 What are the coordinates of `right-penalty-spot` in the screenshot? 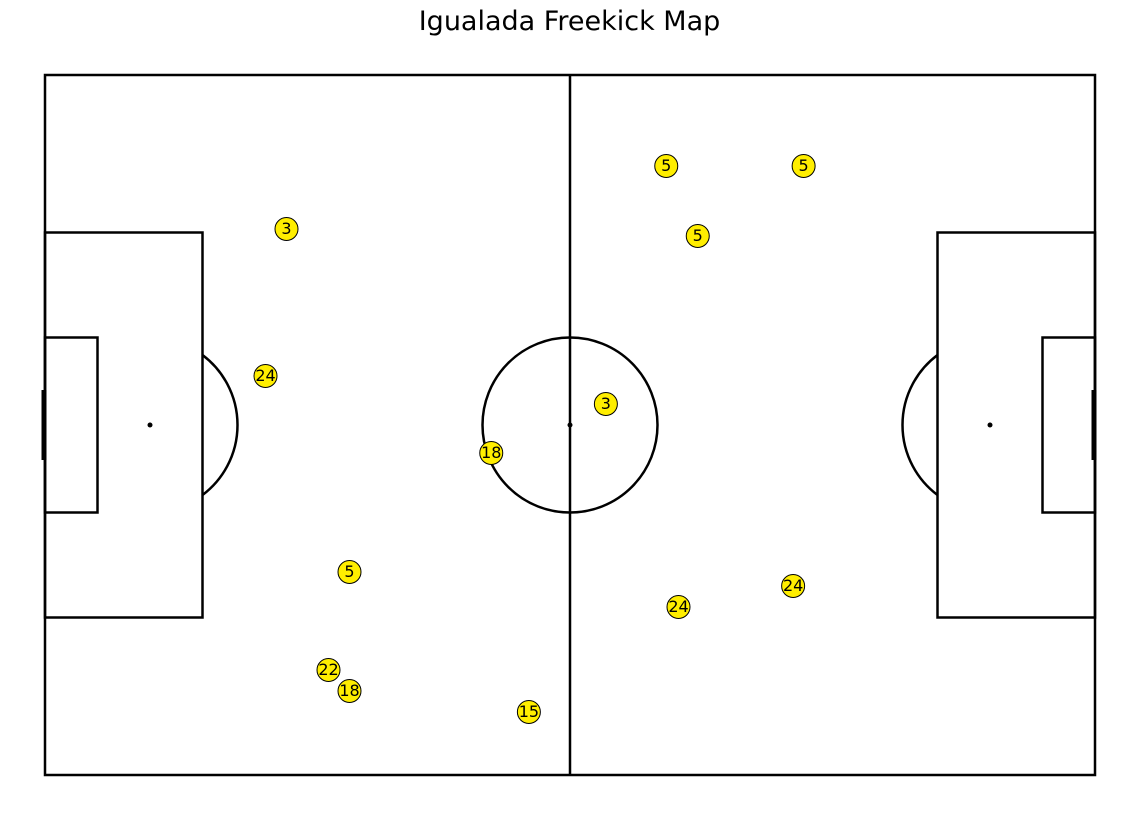 It's located at (990, 425).